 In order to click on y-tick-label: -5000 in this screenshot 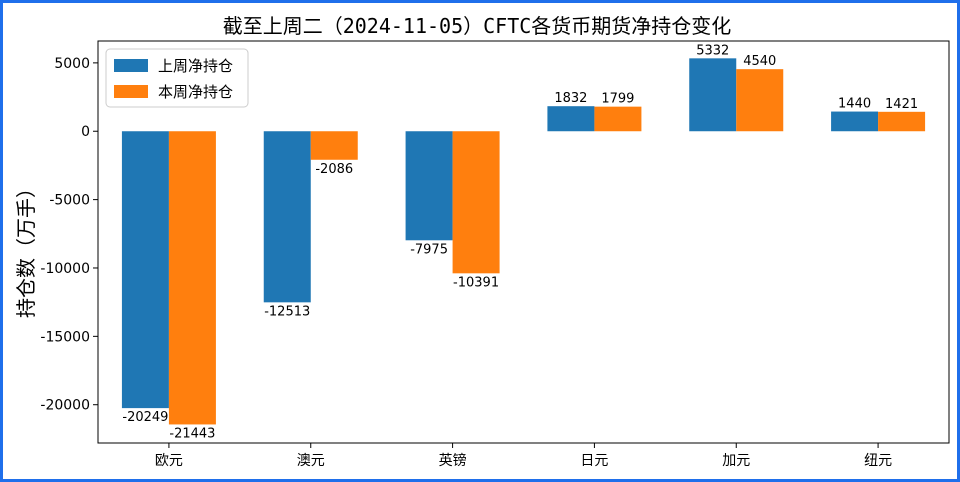, I will do `click(69, 201)`.